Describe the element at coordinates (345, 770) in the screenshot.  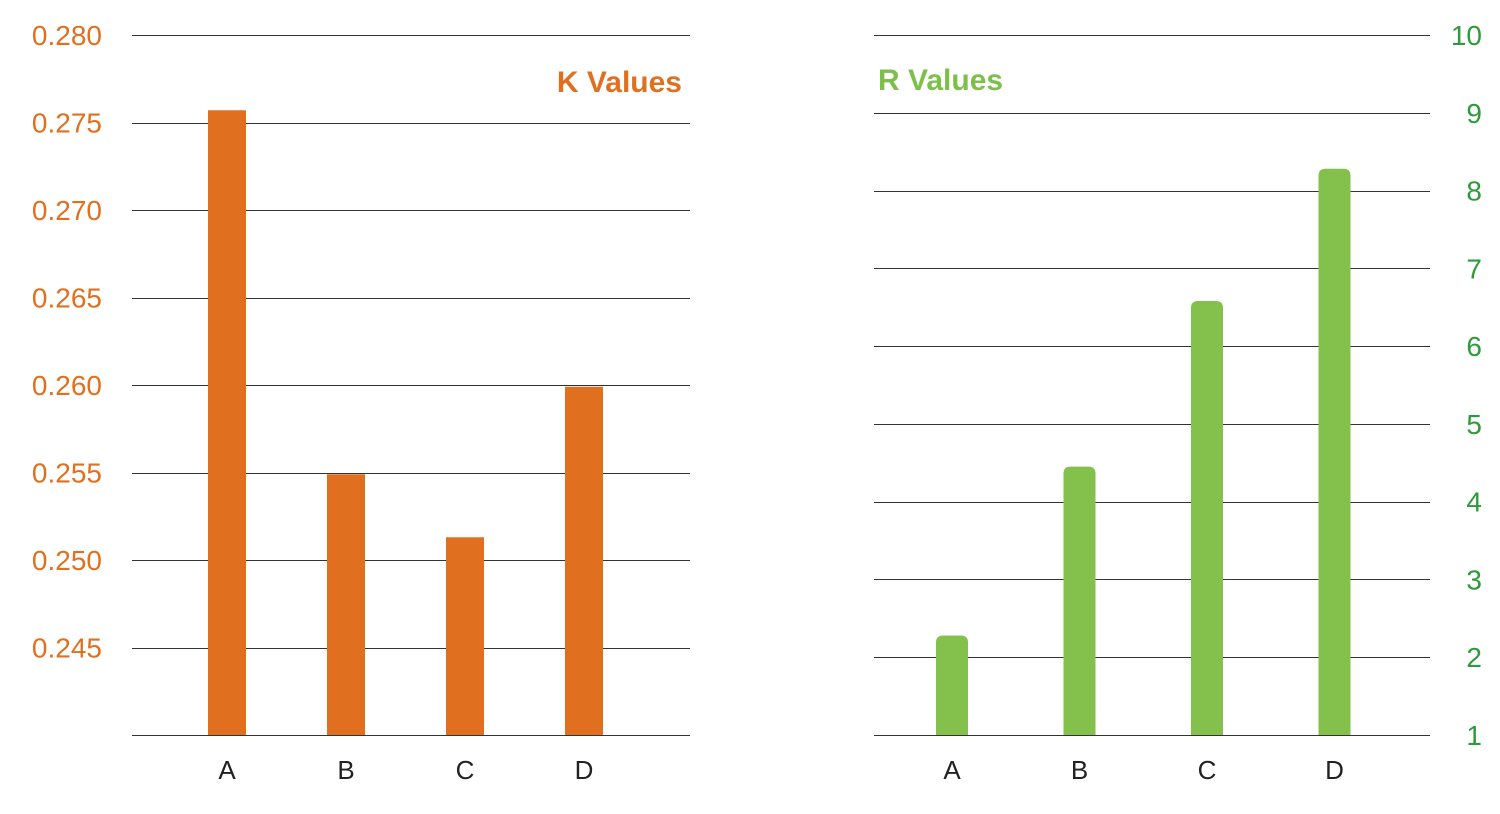
I see `k-x-tick-label-b: B` at that location.